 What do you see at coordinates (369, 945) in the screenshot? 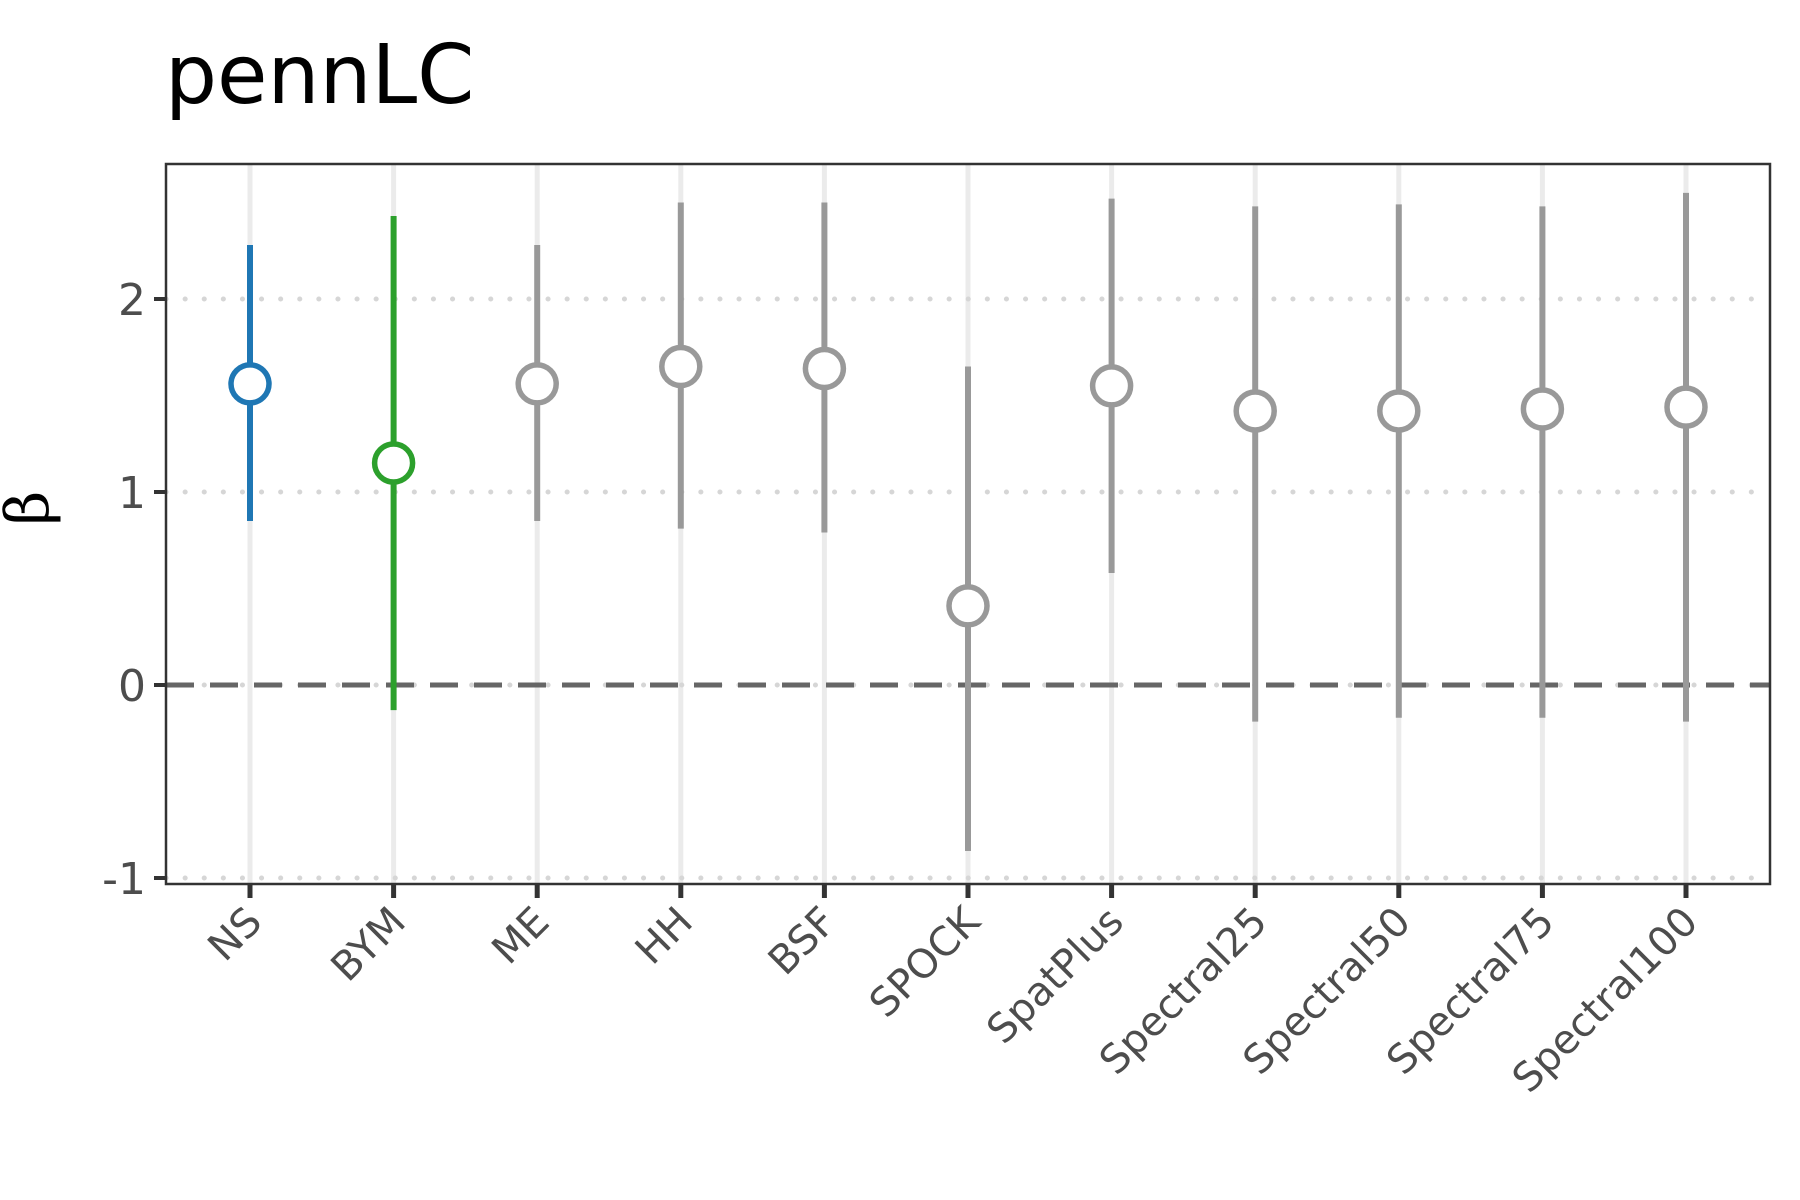
I see `x-tick-label: BYM` at bounding box center [369, 945].